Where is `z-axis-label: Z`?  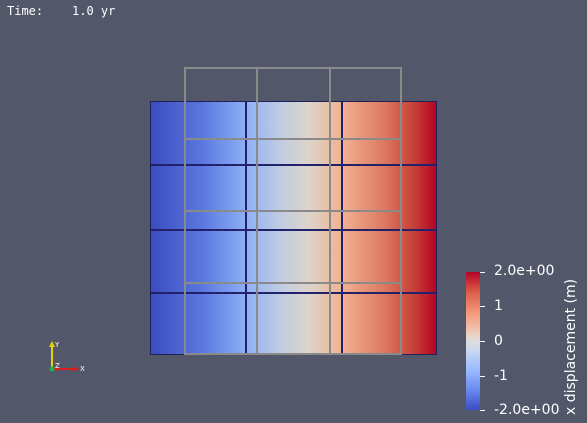
z-axis-label: Z is located at coordinates (57, 366).